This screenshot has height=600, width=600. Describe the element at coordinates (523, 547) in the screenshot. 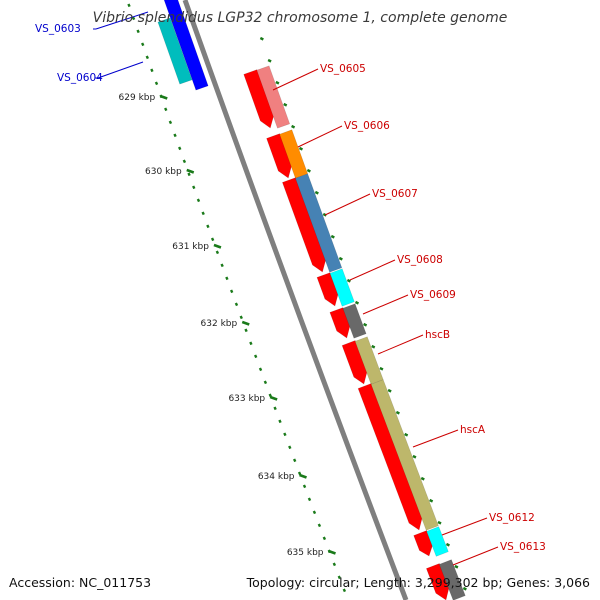

I see `gene-label: VS_0613` at that location.